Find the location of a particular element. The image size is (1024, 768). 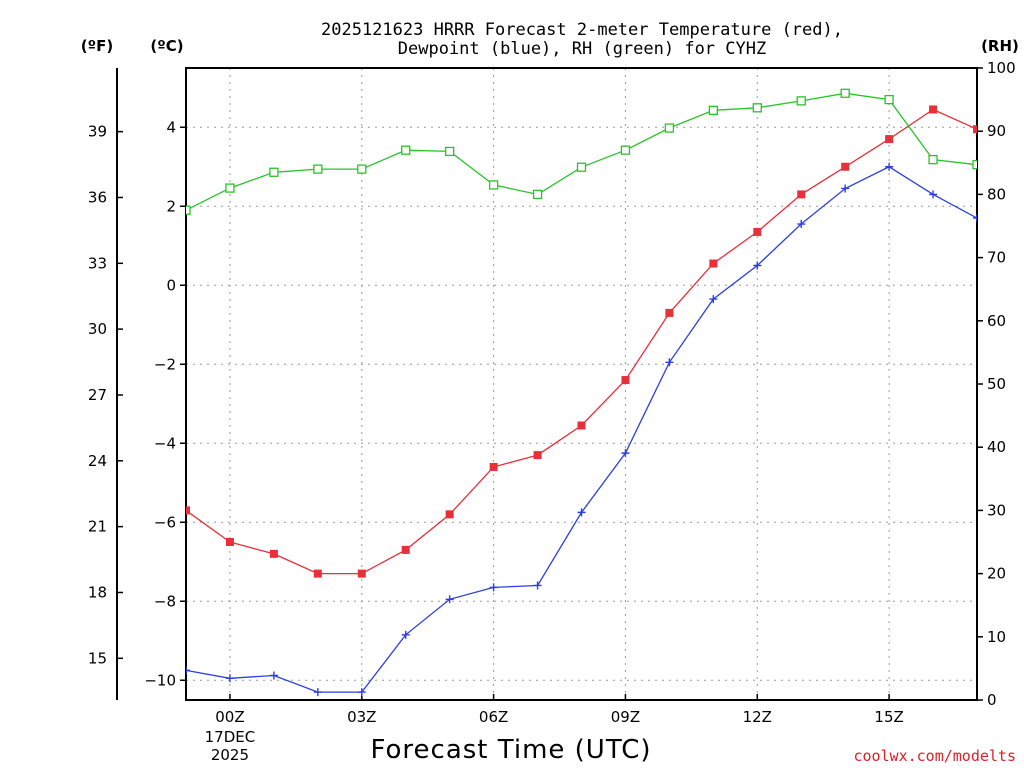

celsius-unit-label: (ºC) is located at coordinates (166, 46).